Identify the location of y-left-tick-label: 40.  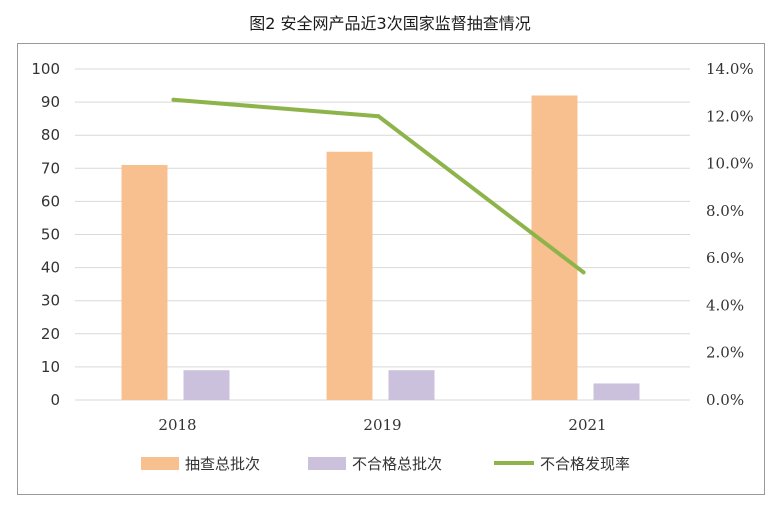
(50, 268).